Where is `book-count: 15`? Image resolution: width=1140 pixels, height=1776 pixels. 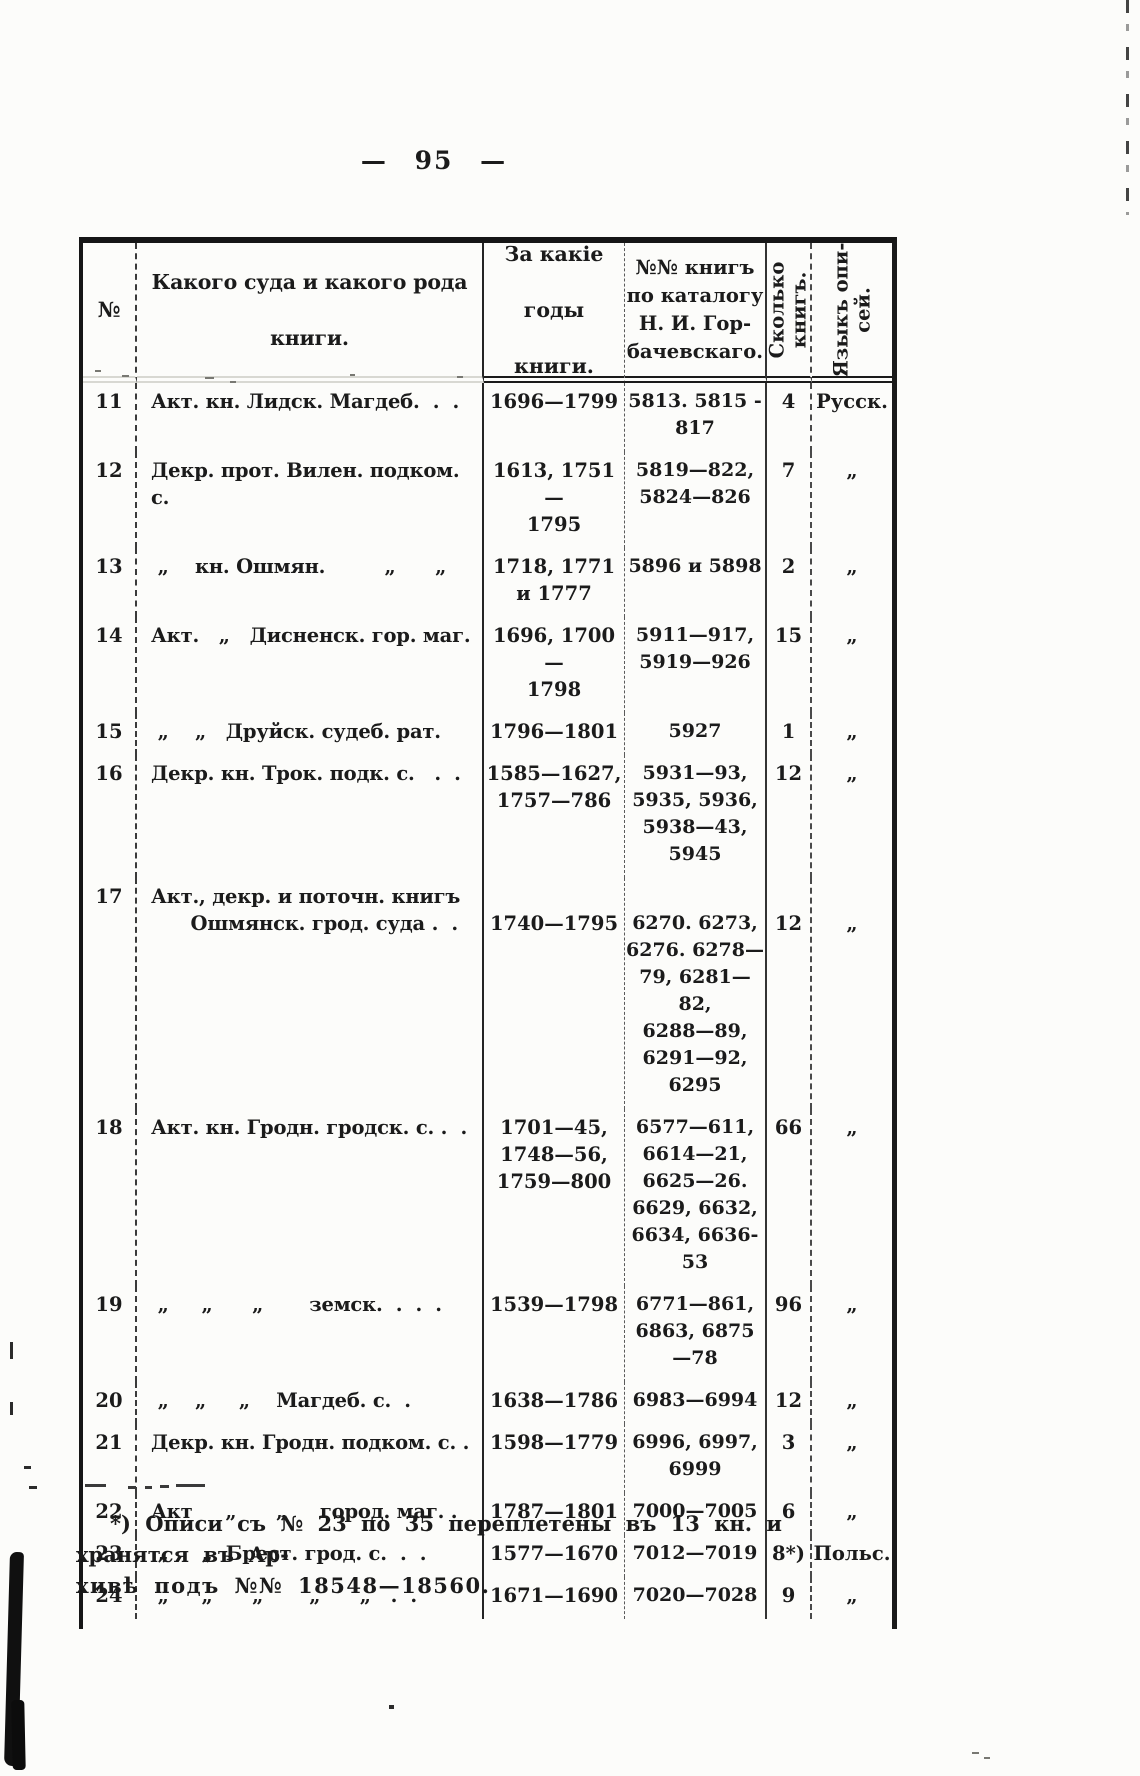
book-count: 15 is located at coordinates (789, 665).